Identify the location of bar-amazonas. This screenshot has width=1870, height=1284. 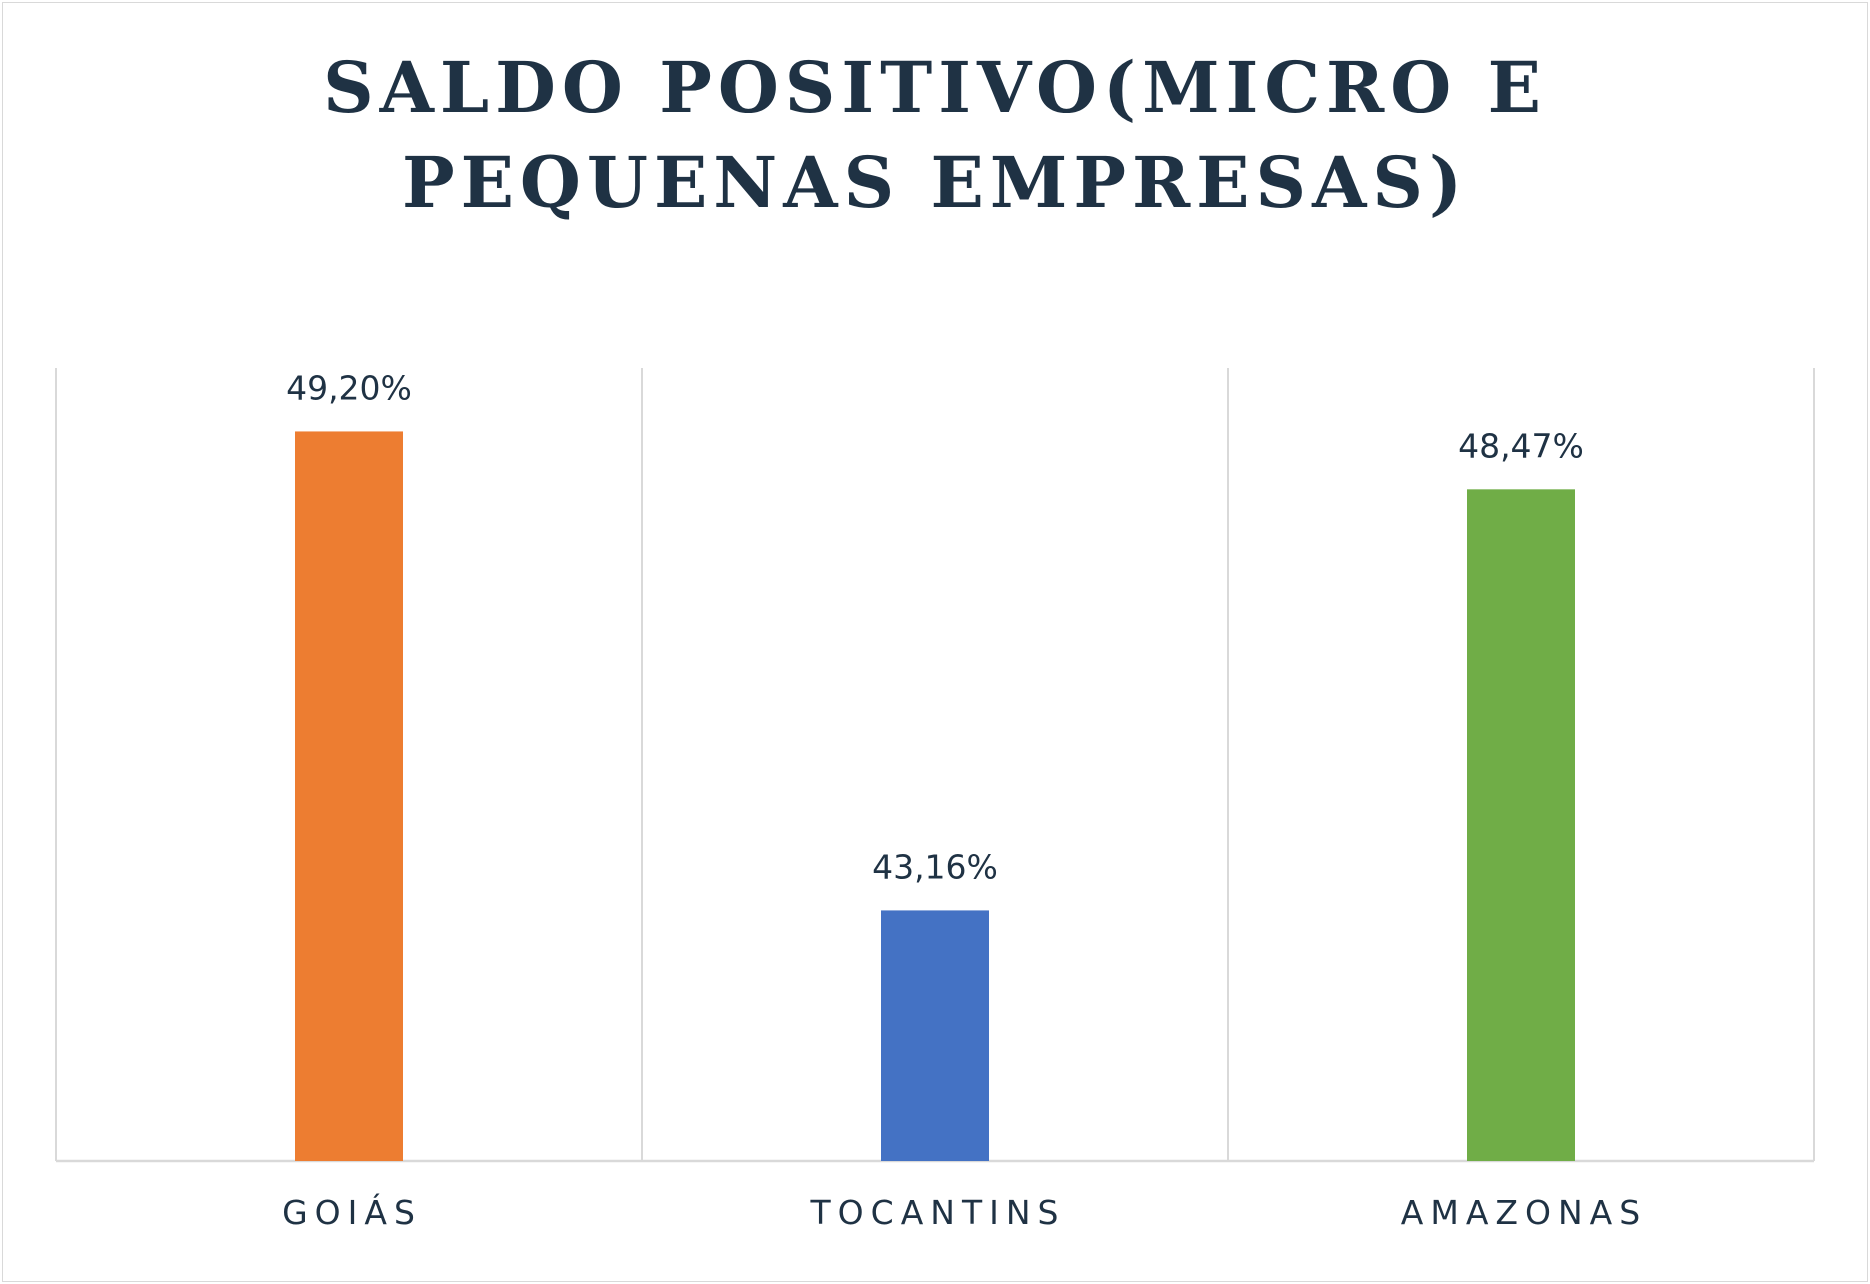
(1521, 825).